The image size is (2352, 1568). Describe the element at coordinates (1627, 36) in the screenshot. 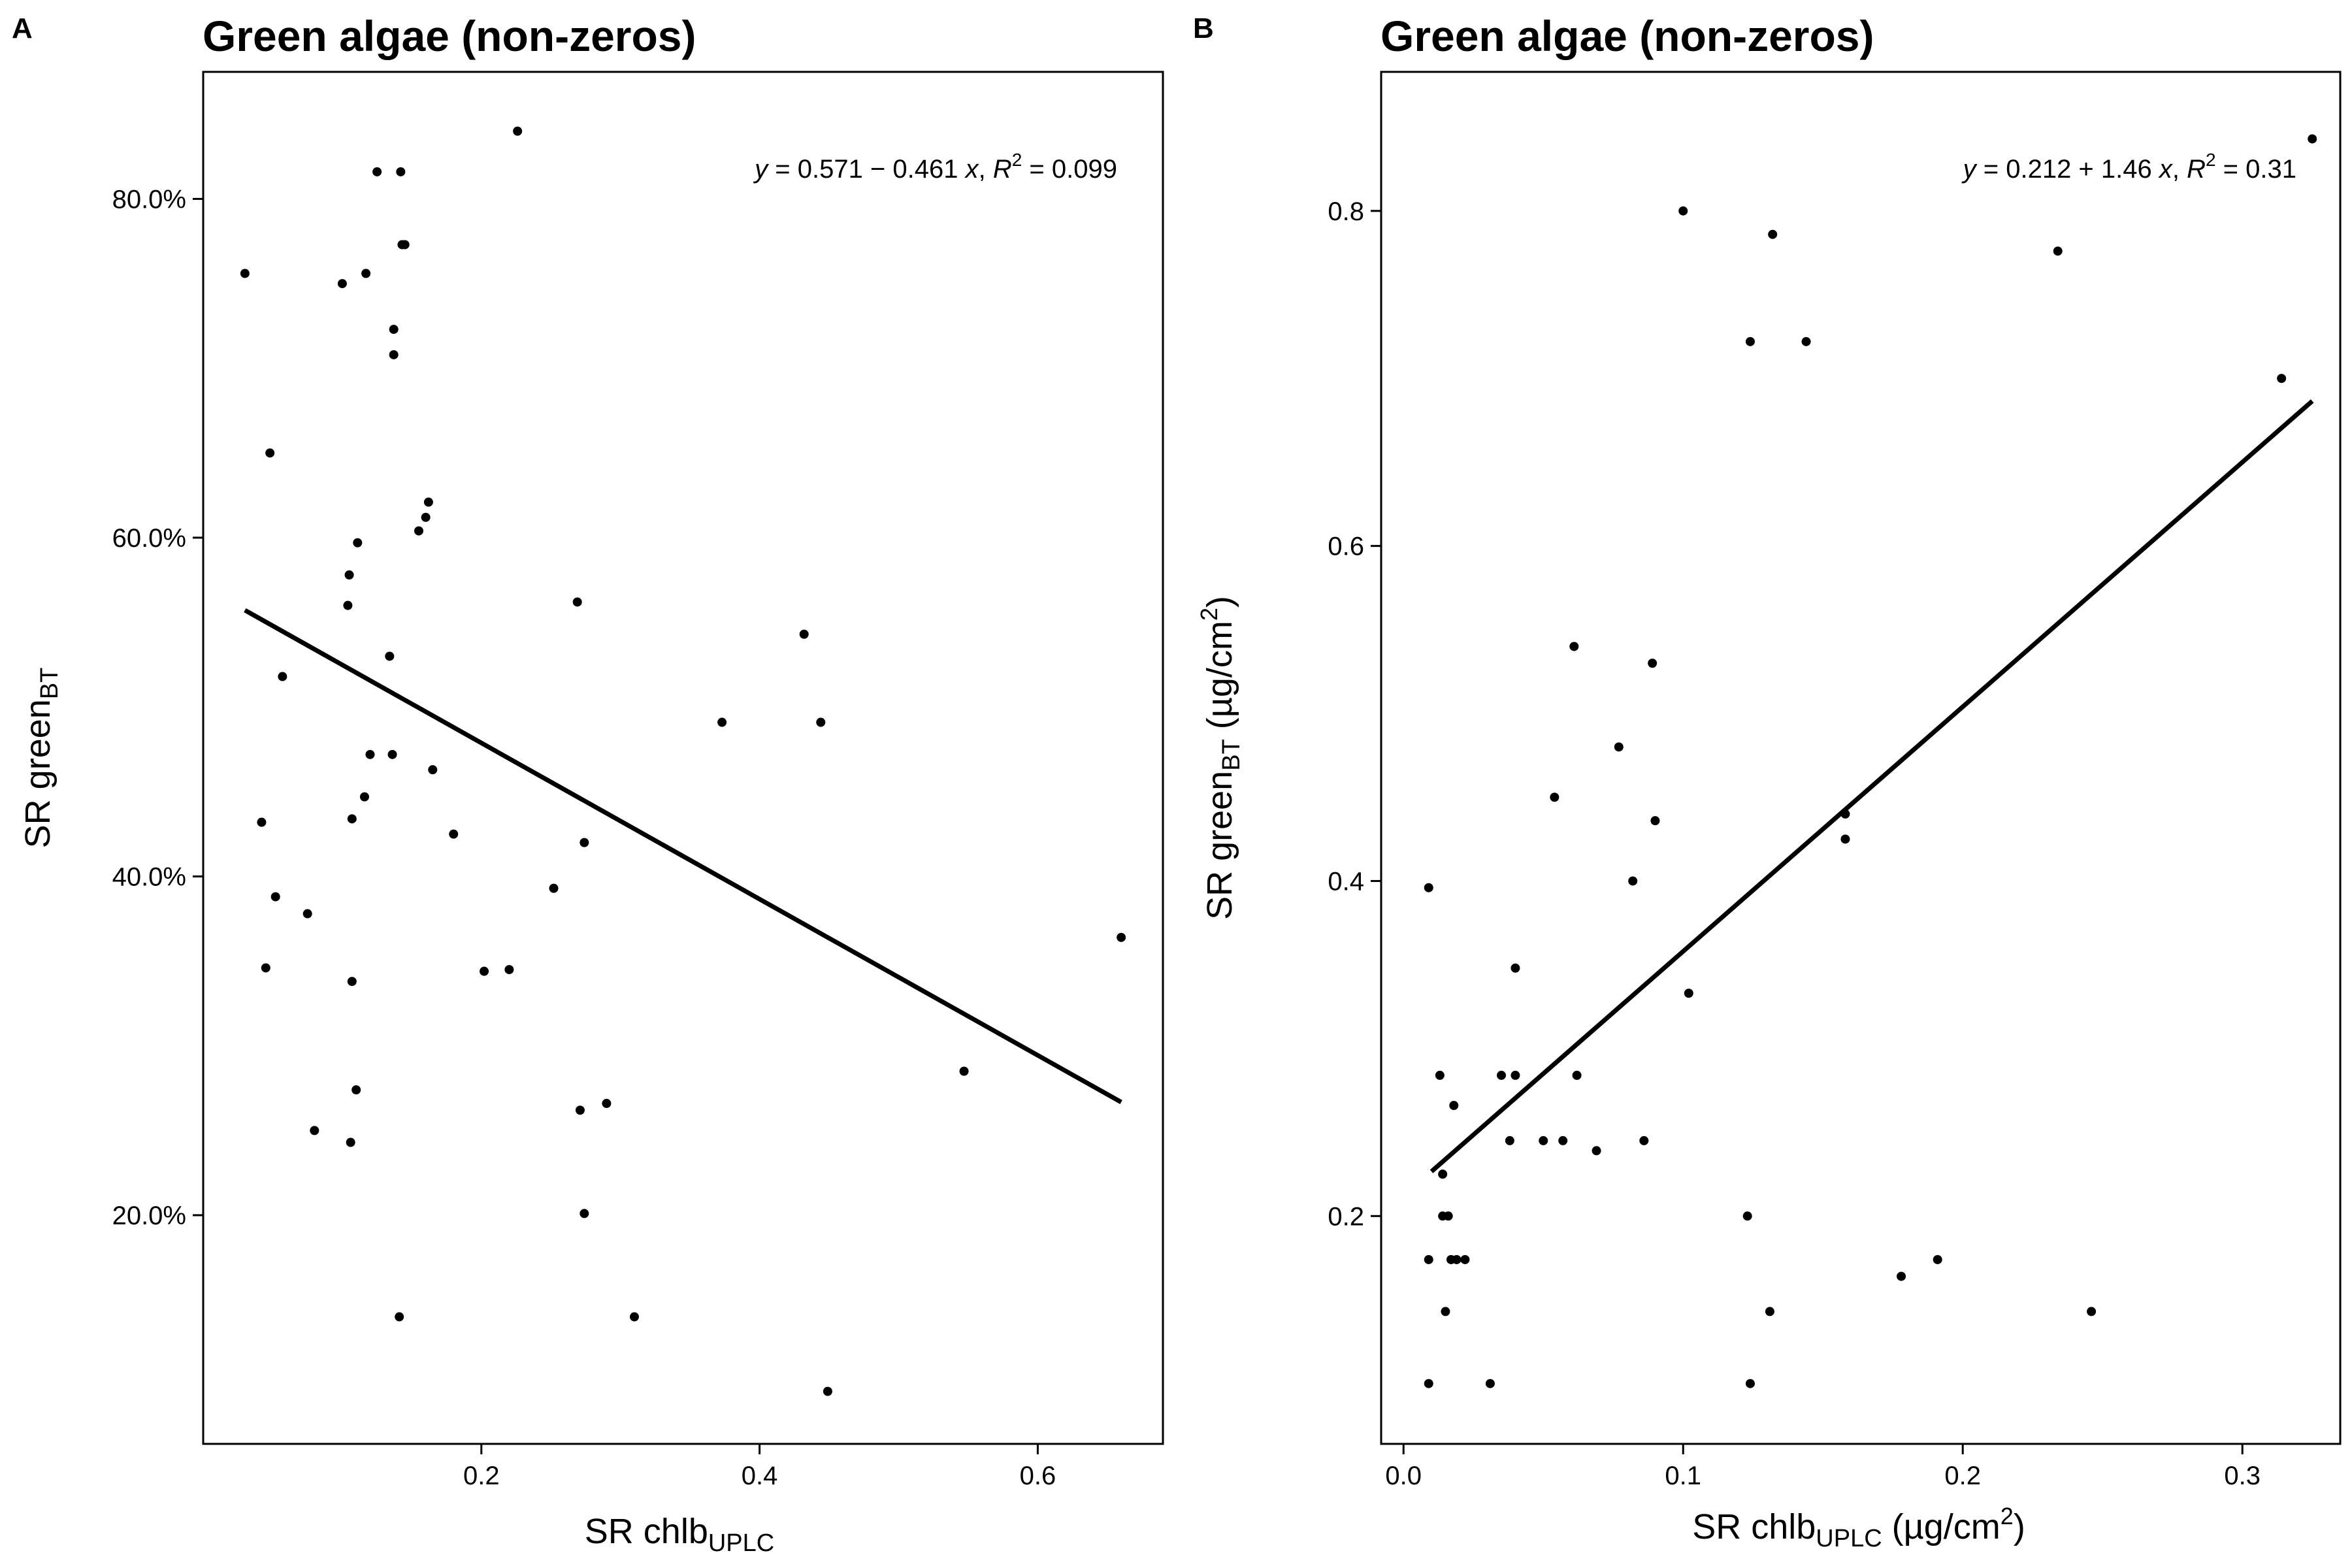

I see `chart-title: Green algae (non-zeros)` at that location.